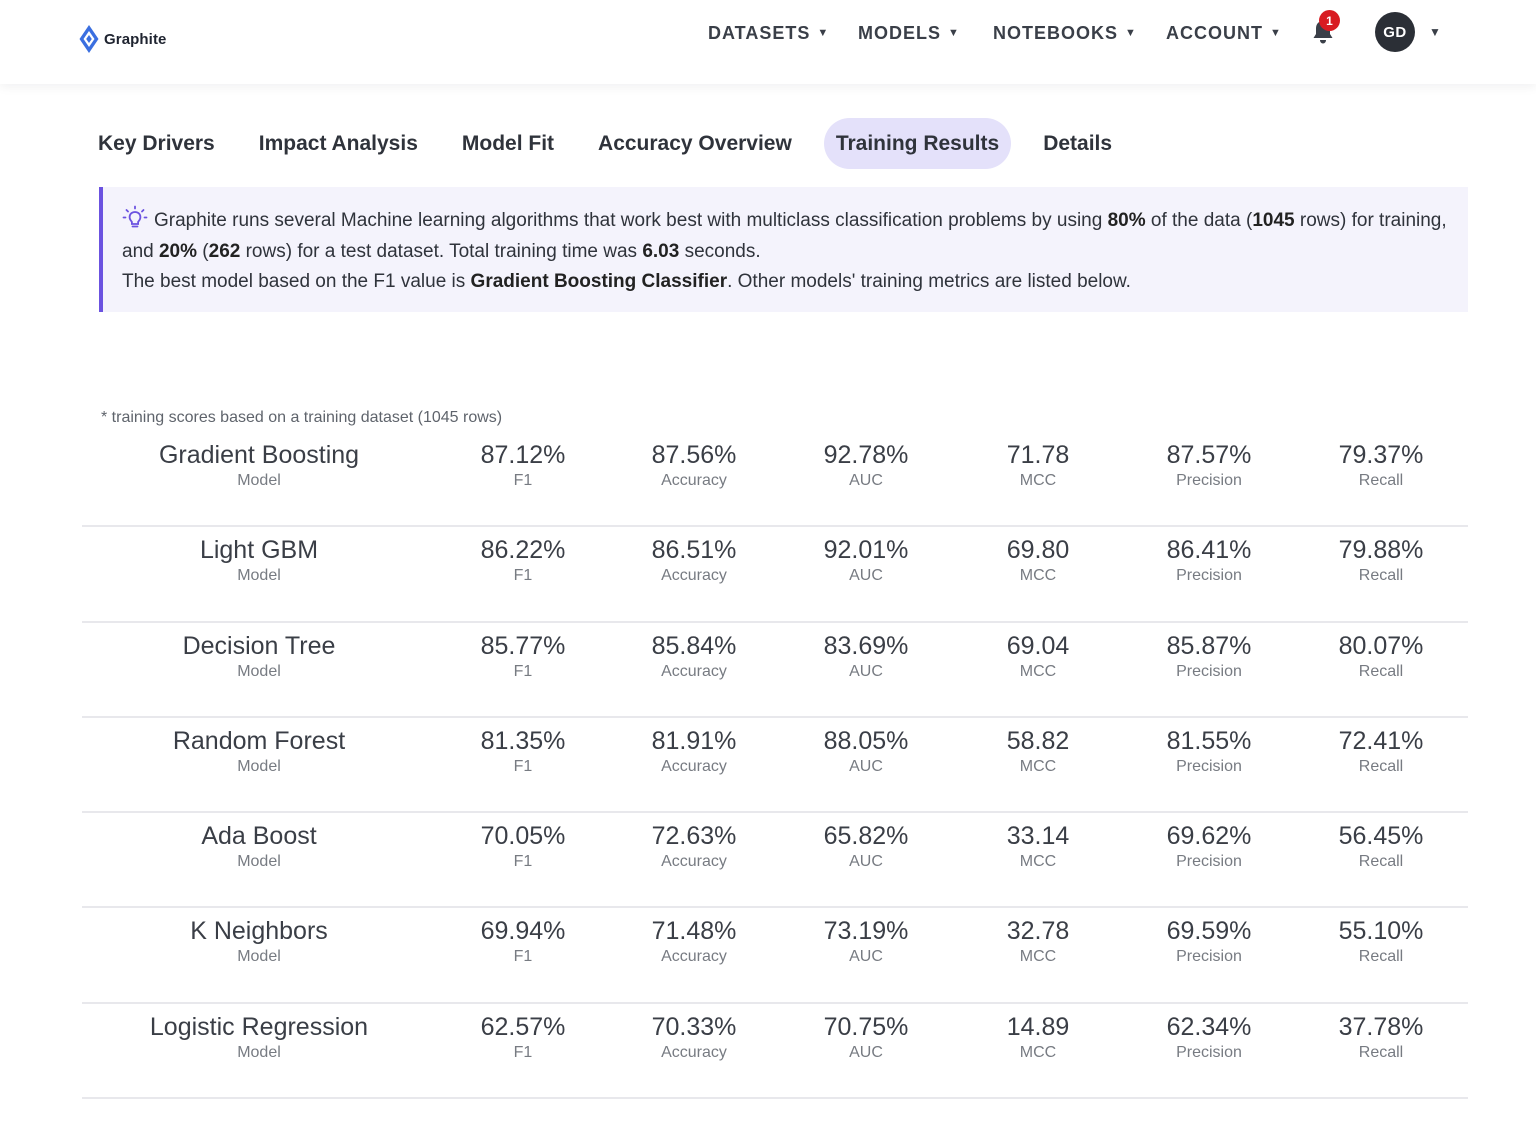 The image size is (1536, 1121). I want to click on precision-value: 86.41%, so click(1209, 550).